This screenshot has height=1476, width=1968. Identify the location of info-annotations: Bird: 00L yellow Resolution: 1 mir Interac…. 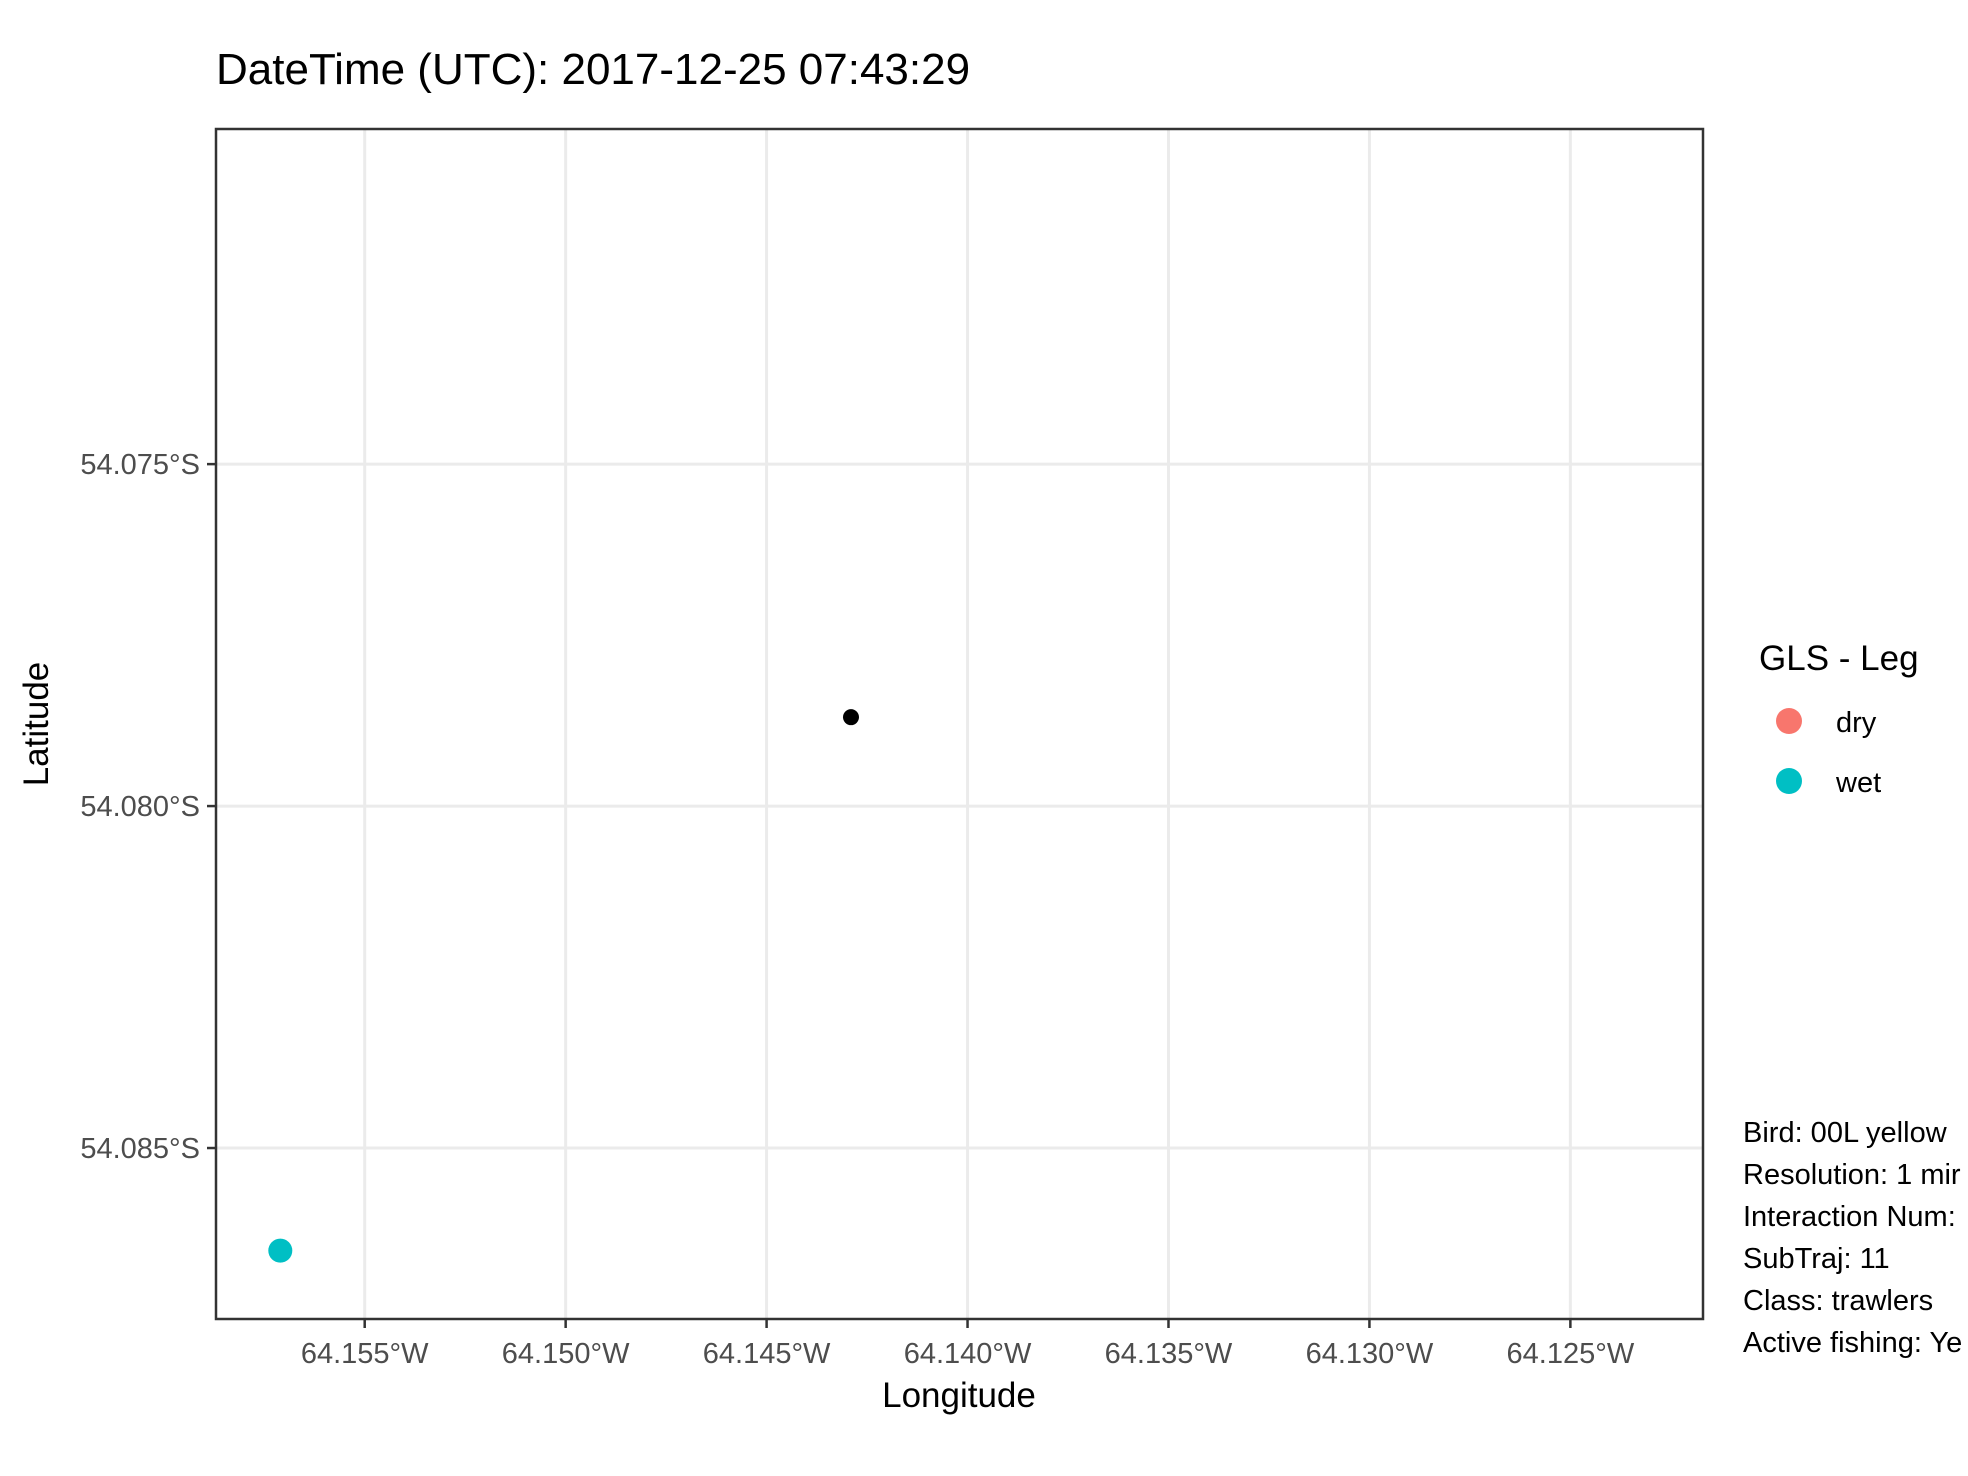
(1852, 1238).